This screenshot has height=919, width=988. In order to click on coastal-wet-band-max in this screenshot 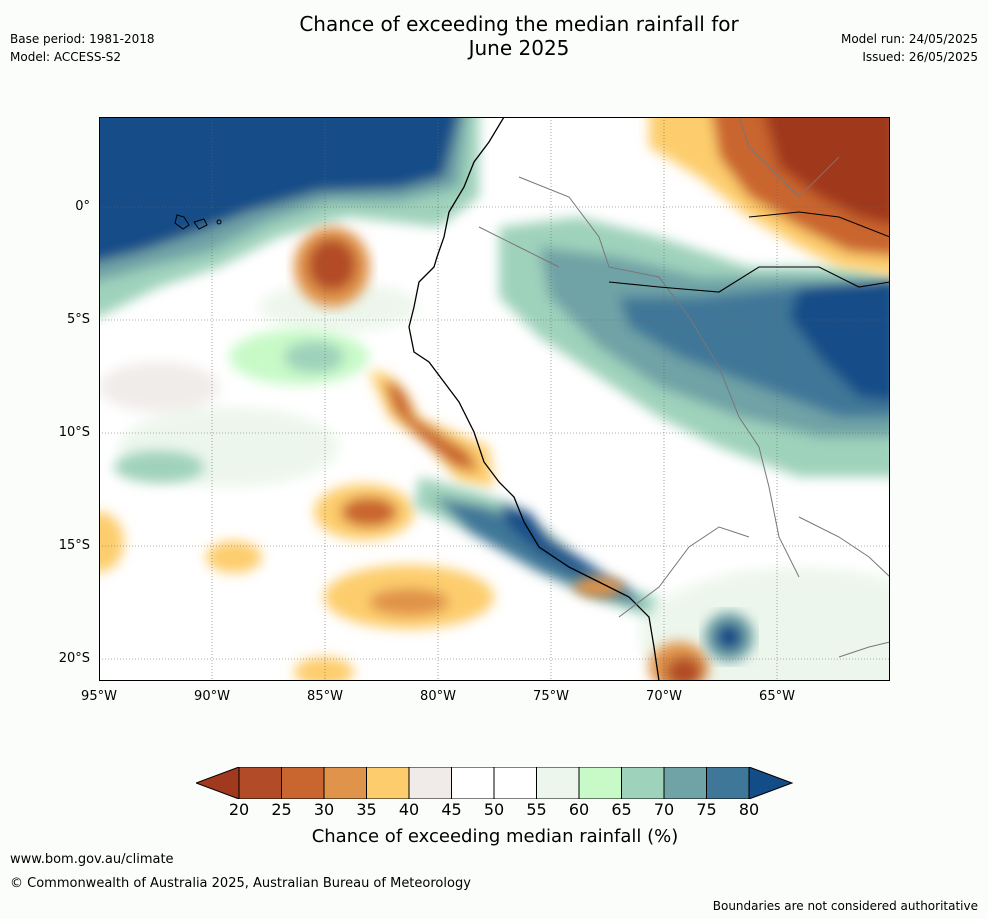, I will do `click(554, 539)`.